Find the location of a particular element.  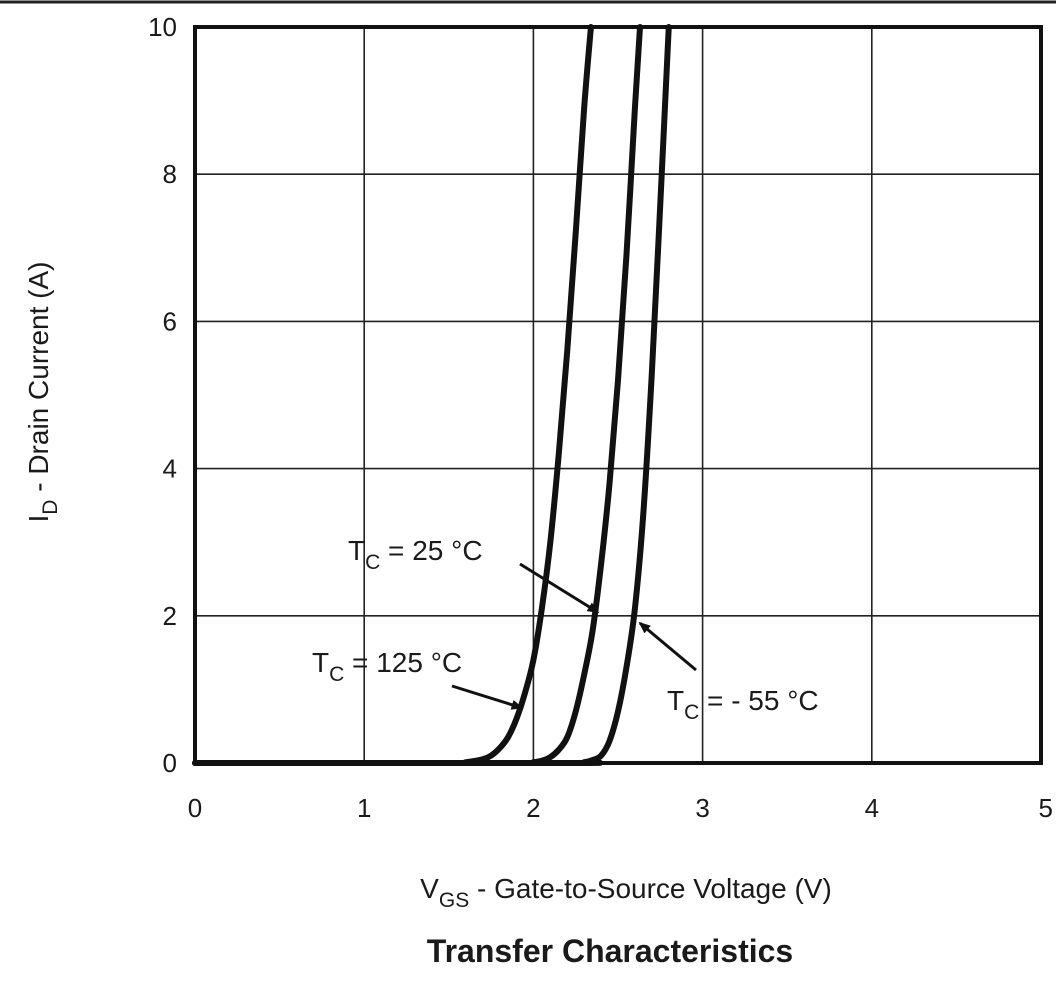

series-label-2: TC = - 55 °C is located at coordinates (743, 704).